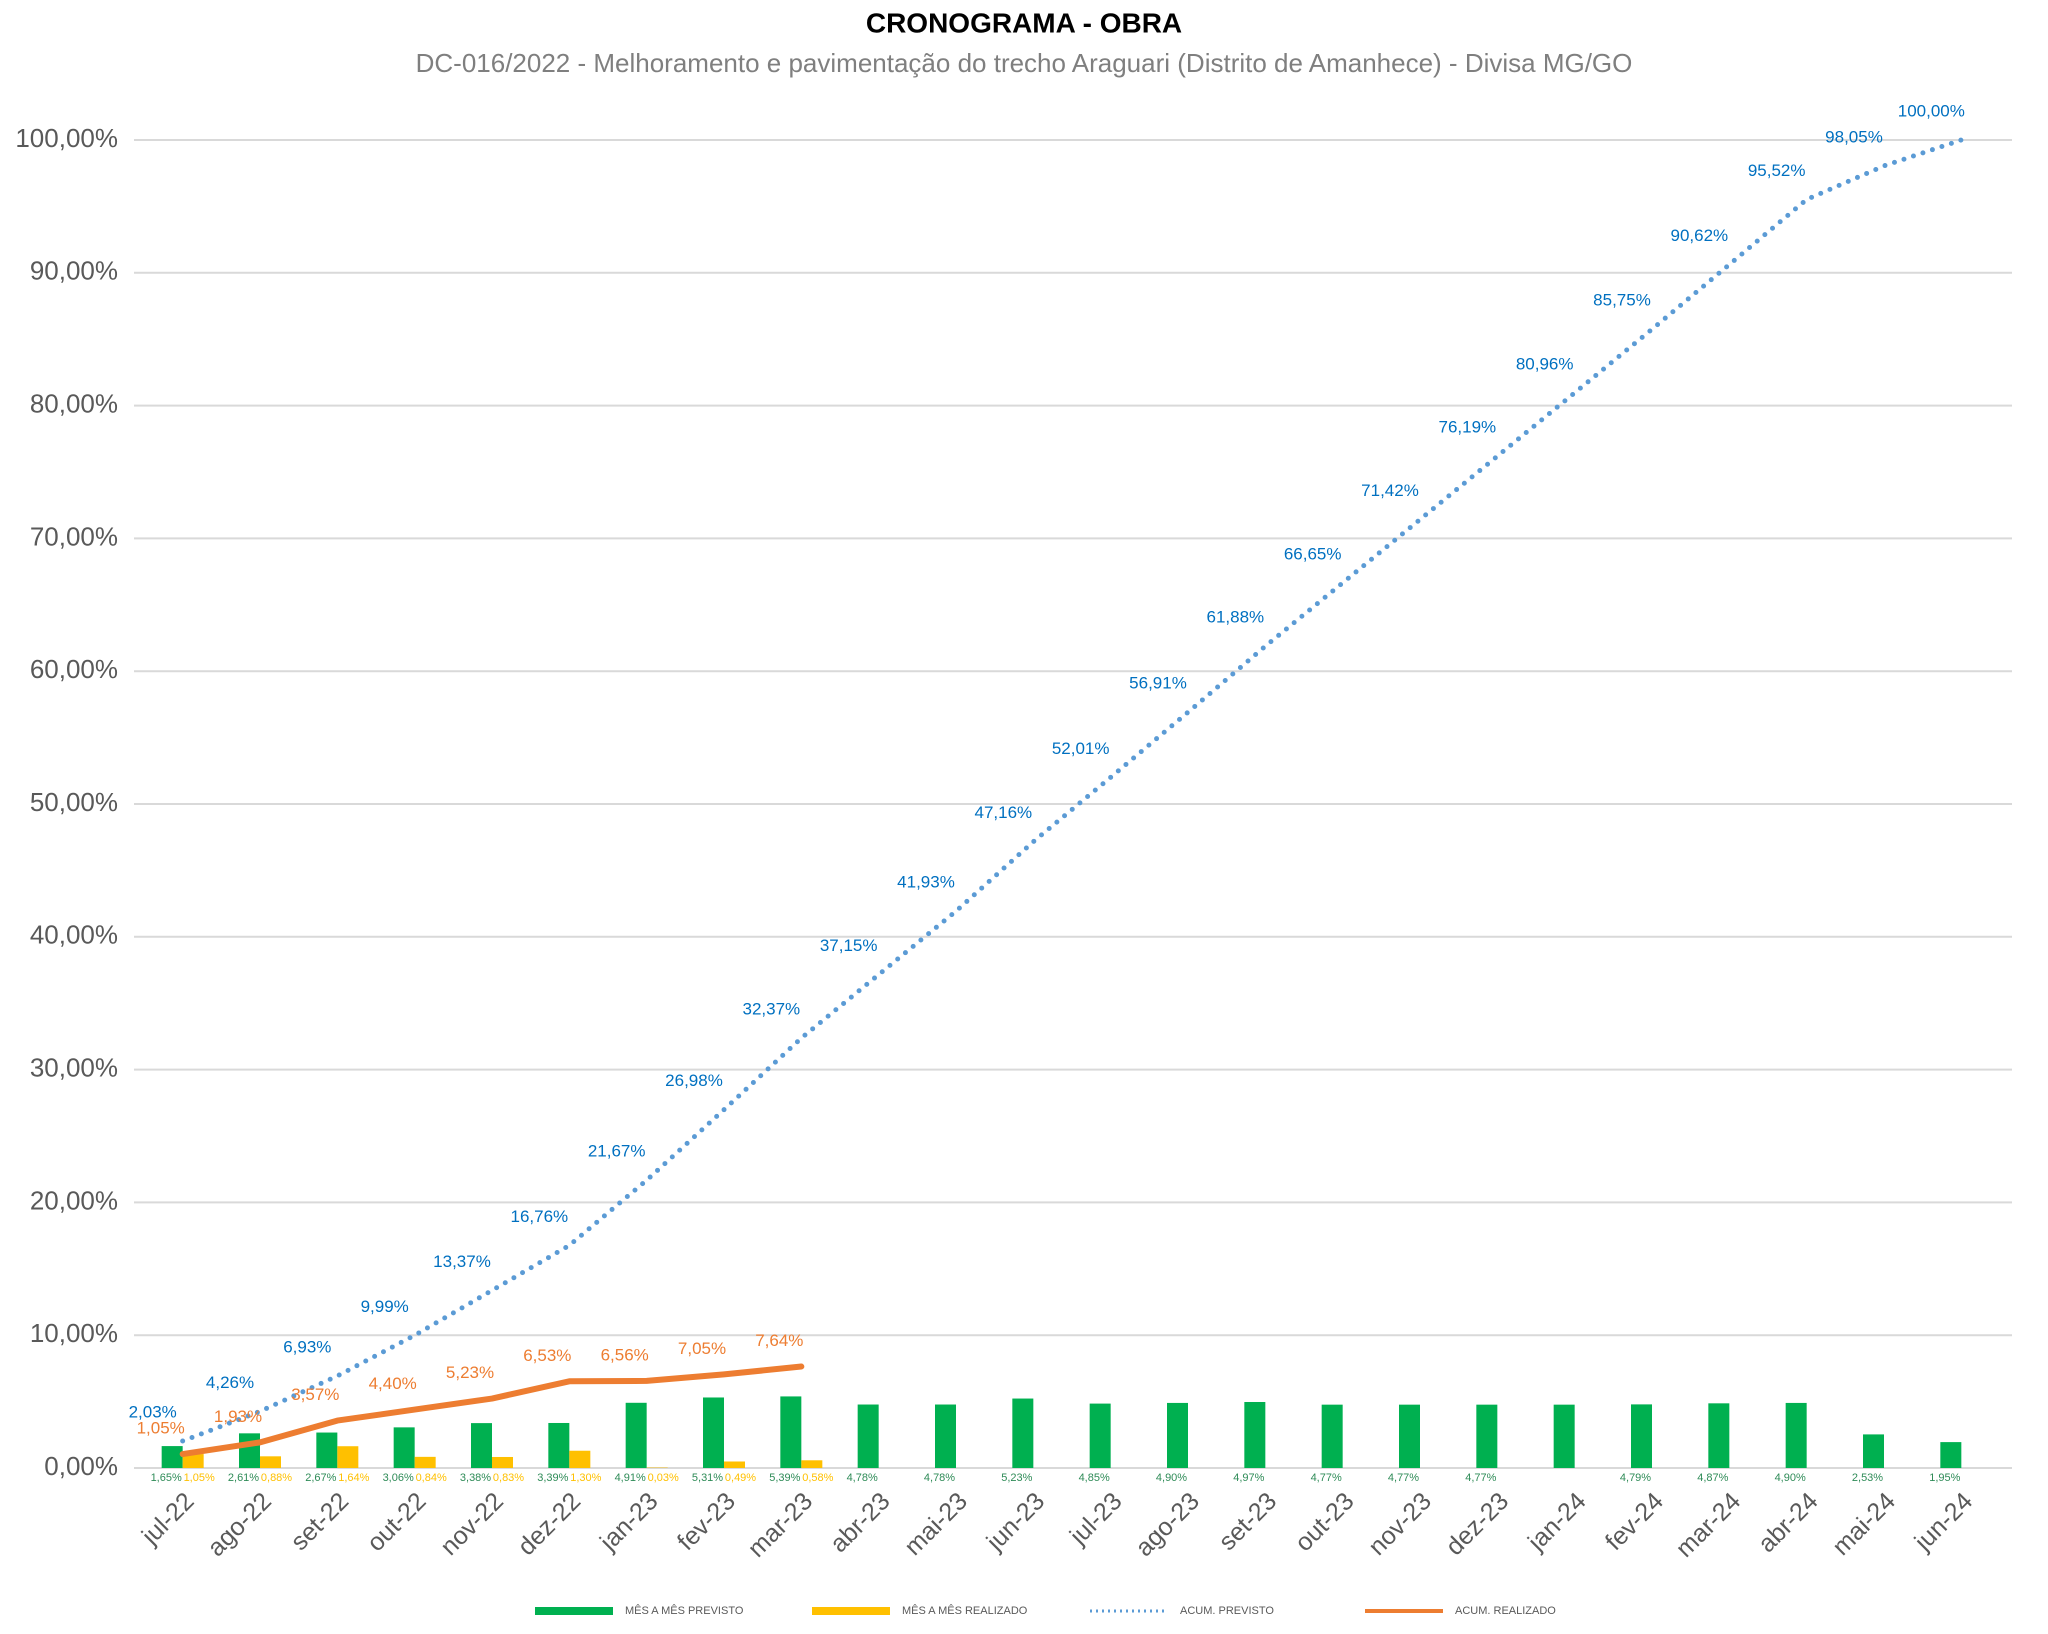 The width and height of the screenshot is (2048, 1634). What do you see at coordinates (1635, 1478) in the screenshot?
I see `data-label: 4,79%` at bounding box center [1635, 1478].